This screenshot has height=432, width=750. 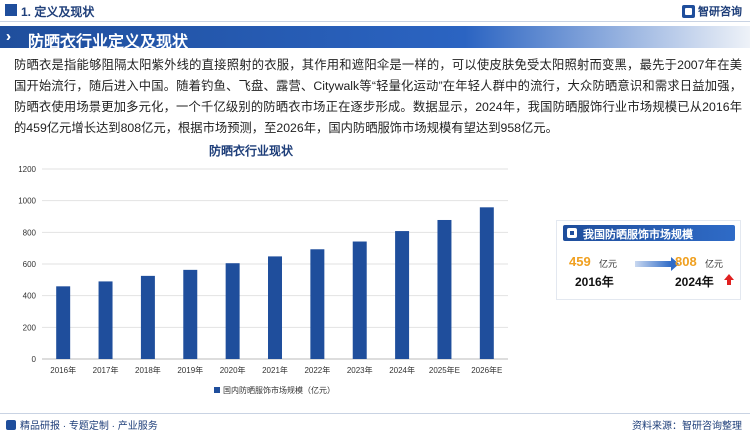 I want to click on y-tick-label: 400, so click(x=30, y=296).